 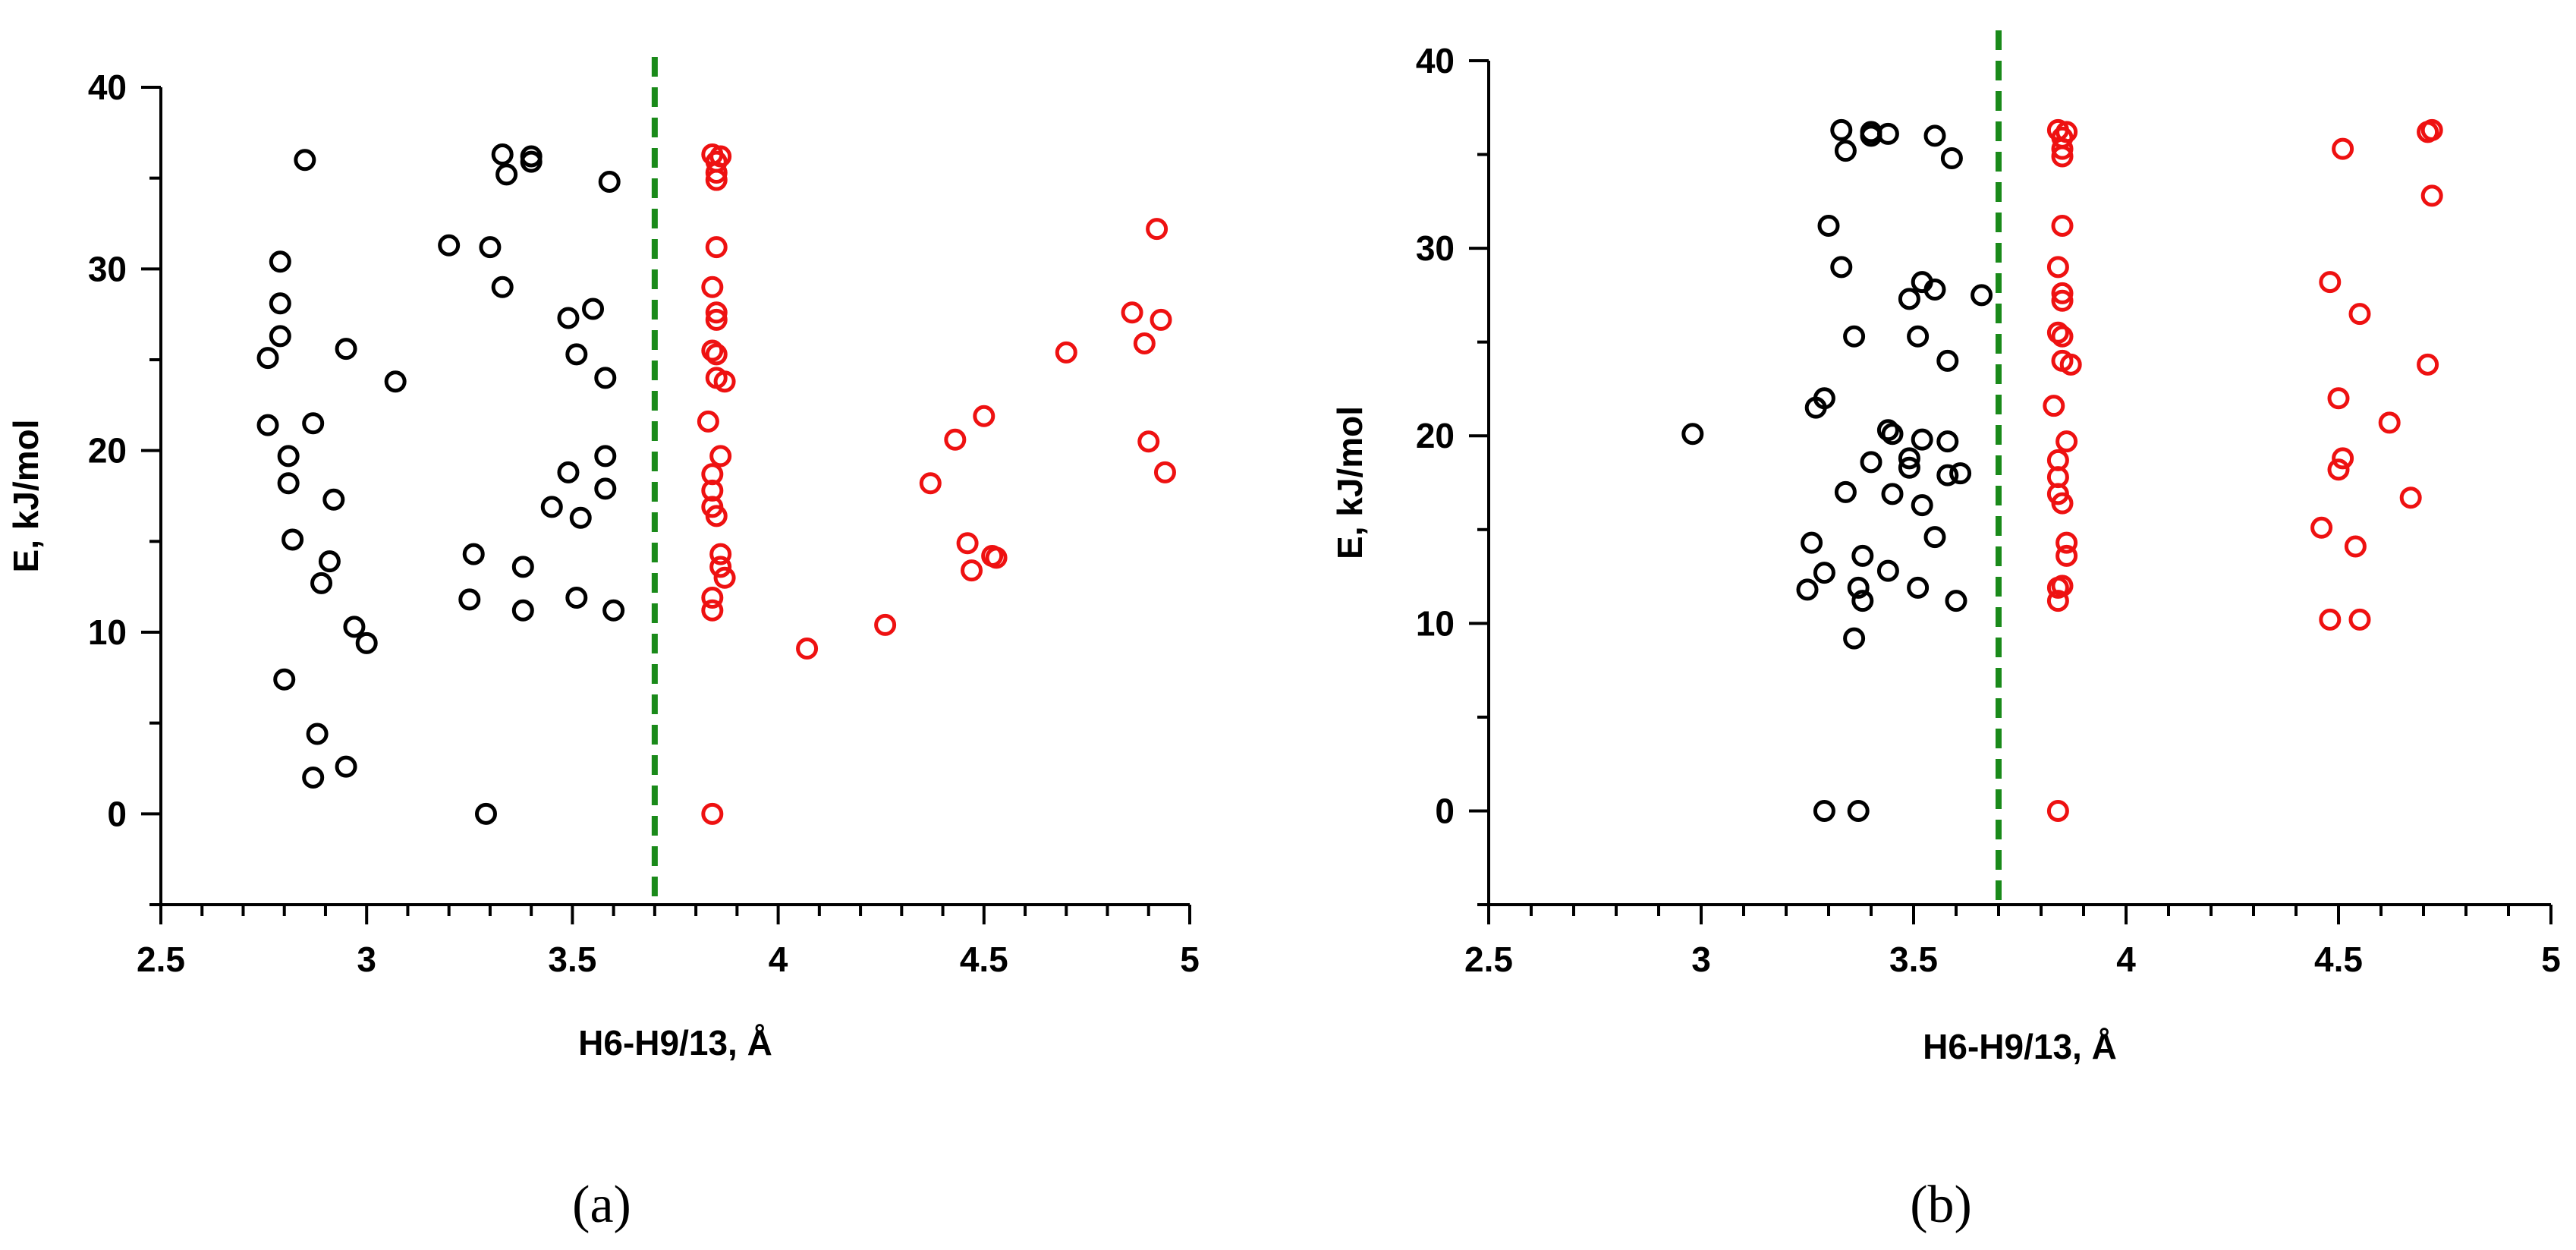 What do you see at coordinates (572, 959) in the screenshot?
I see `x-tick-label: 3.5` at bounding box center [572, 959].